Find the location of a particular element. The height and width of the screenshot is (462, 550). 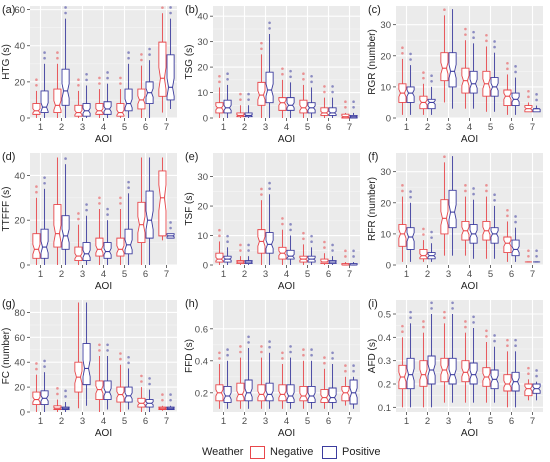

y-axis-label: RFR (number) is located at coordinates (372, 209).